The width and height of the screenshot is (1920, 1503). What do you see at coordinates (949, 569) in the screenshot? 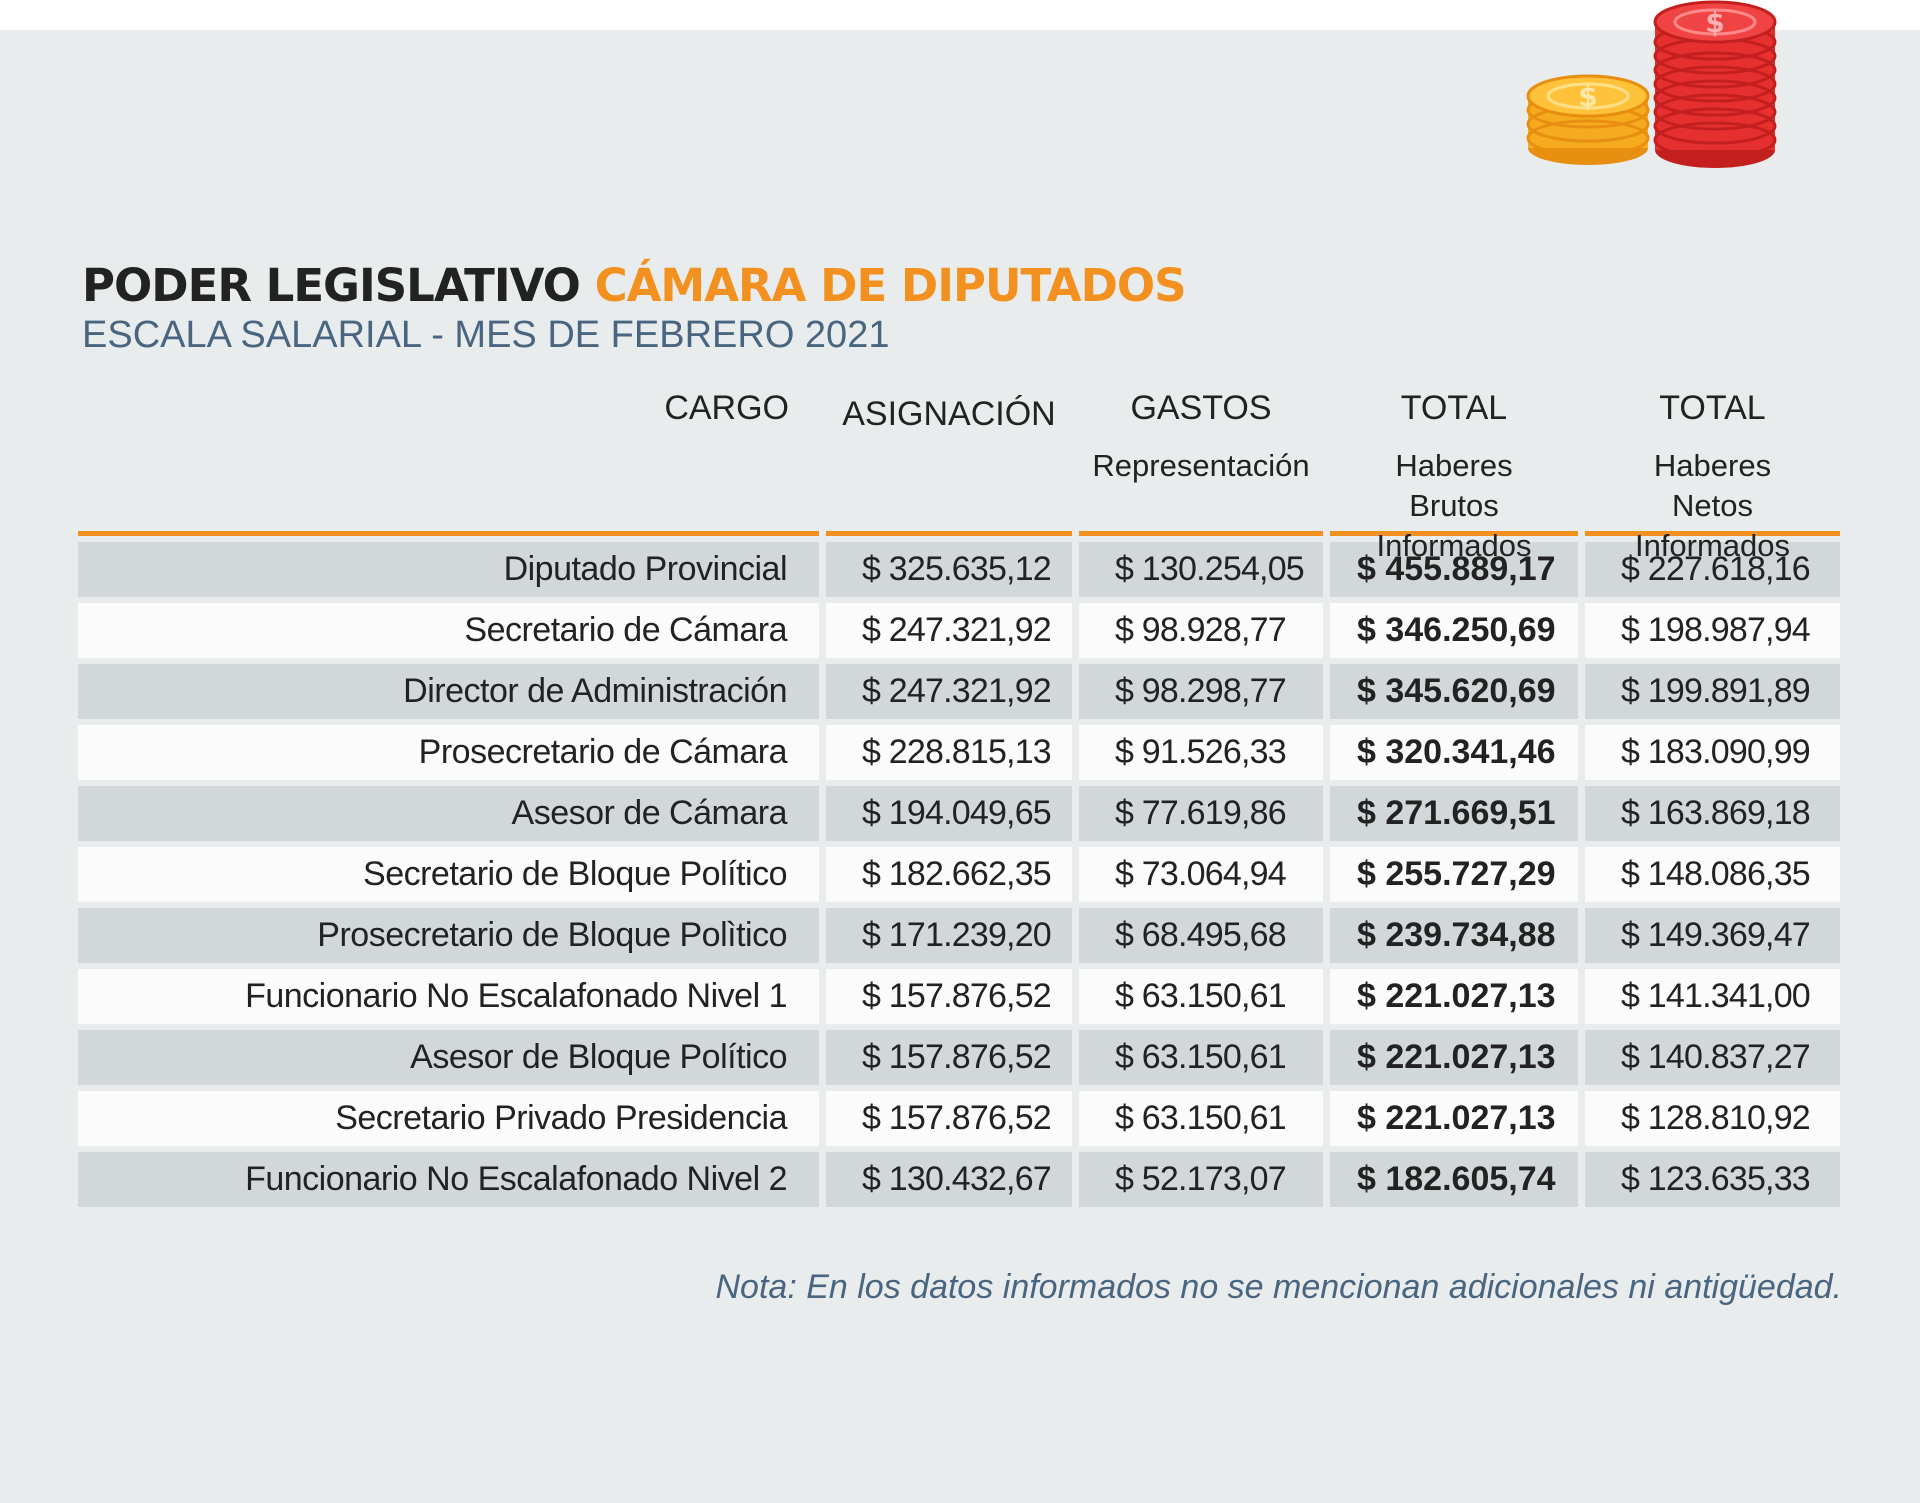
I see `cell-asignacion: $ 325.635,12` at bounding box center [949, 569].